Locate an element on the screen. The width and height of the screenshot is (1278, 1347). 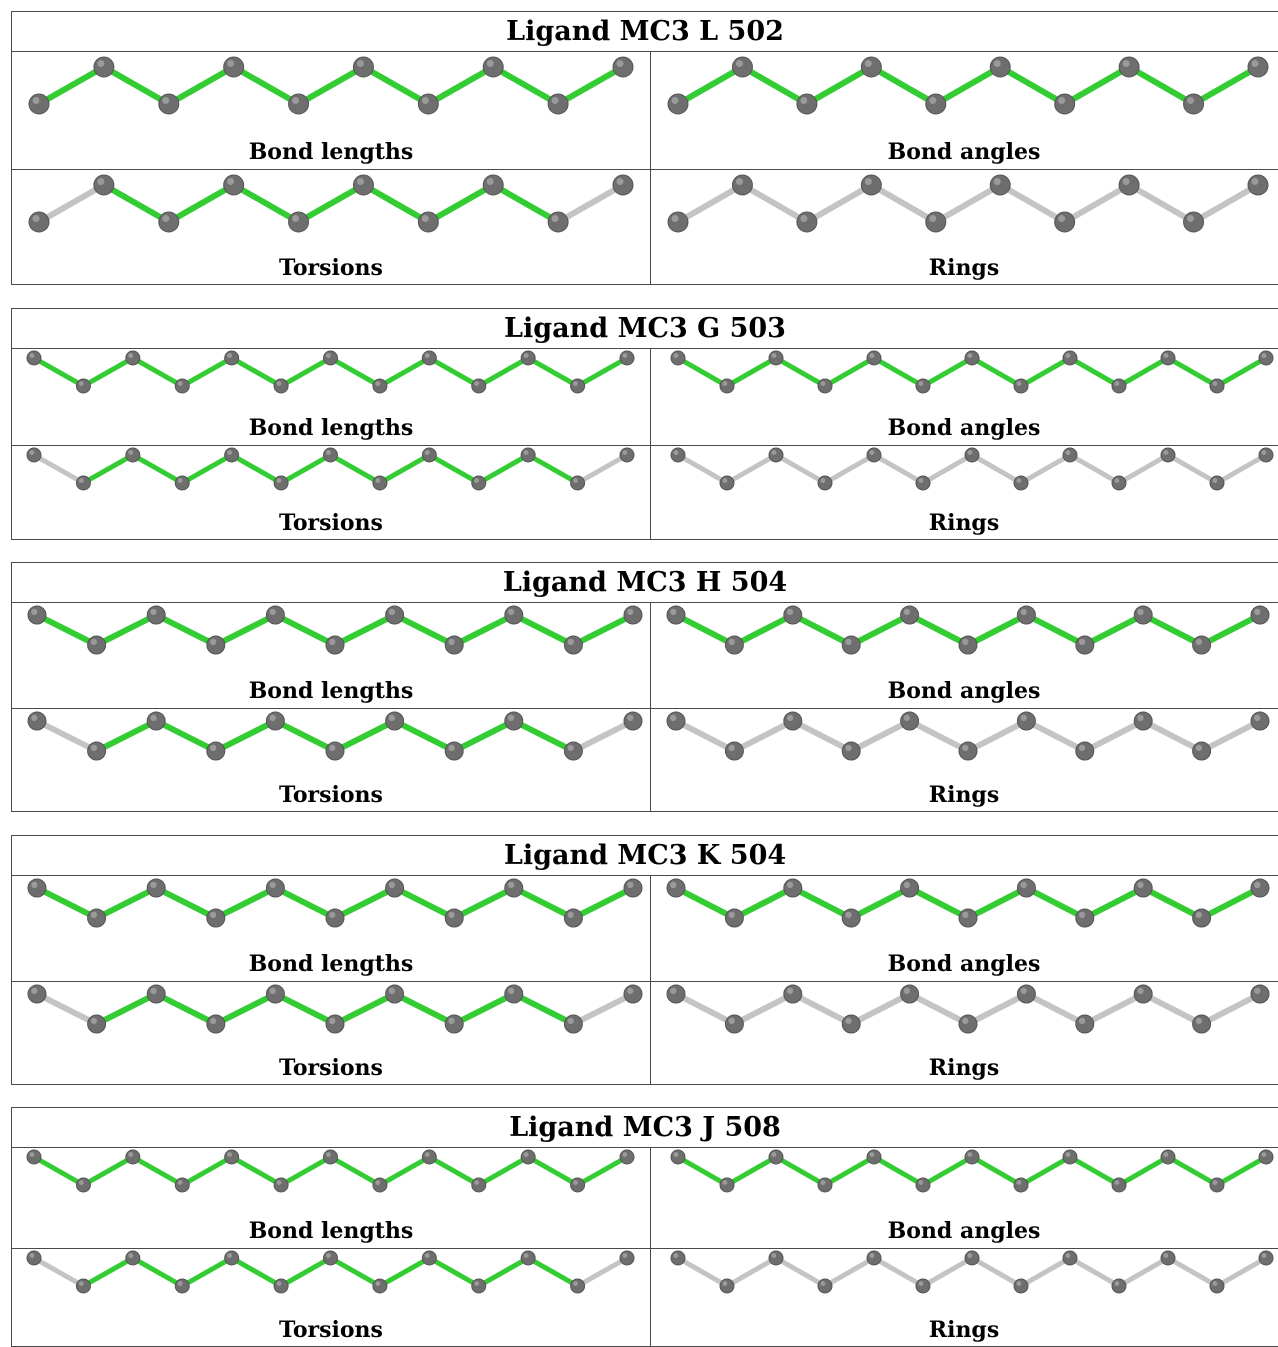
ligand-title: Ligand MC3 J 508 is located at coordinates (645, 1128).